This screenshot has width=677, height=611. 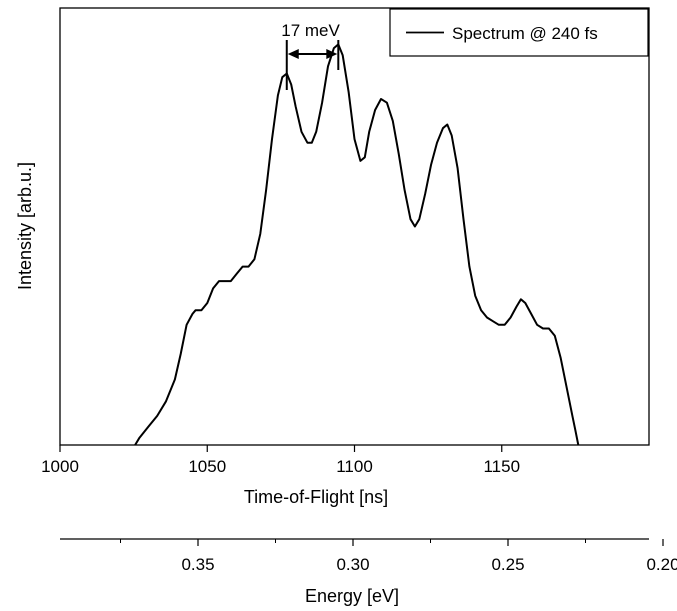 I want to click on energy-axis-label: Energy [eV], so click(x=352, y=596).